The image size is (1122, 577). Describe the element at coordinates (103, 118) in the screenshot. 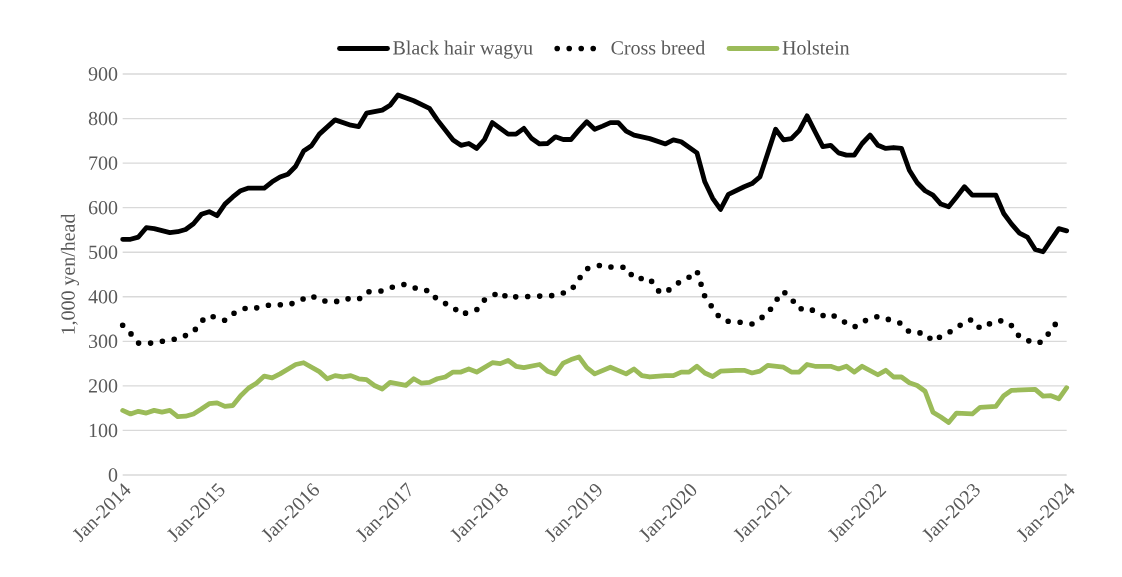

I see `y-tick-label: 800` at that location.